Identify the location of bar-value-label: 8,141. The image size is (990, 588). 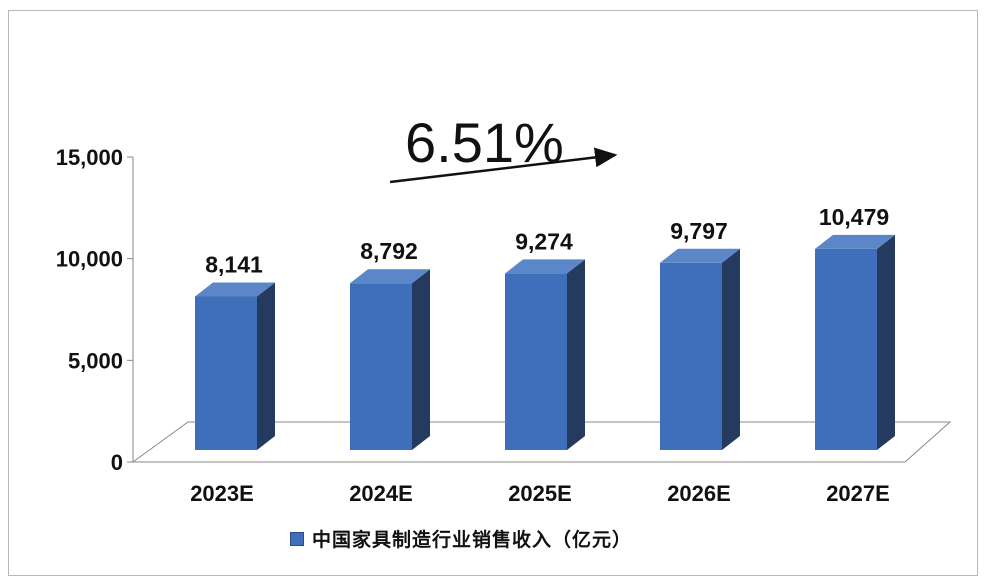
(234, 264).